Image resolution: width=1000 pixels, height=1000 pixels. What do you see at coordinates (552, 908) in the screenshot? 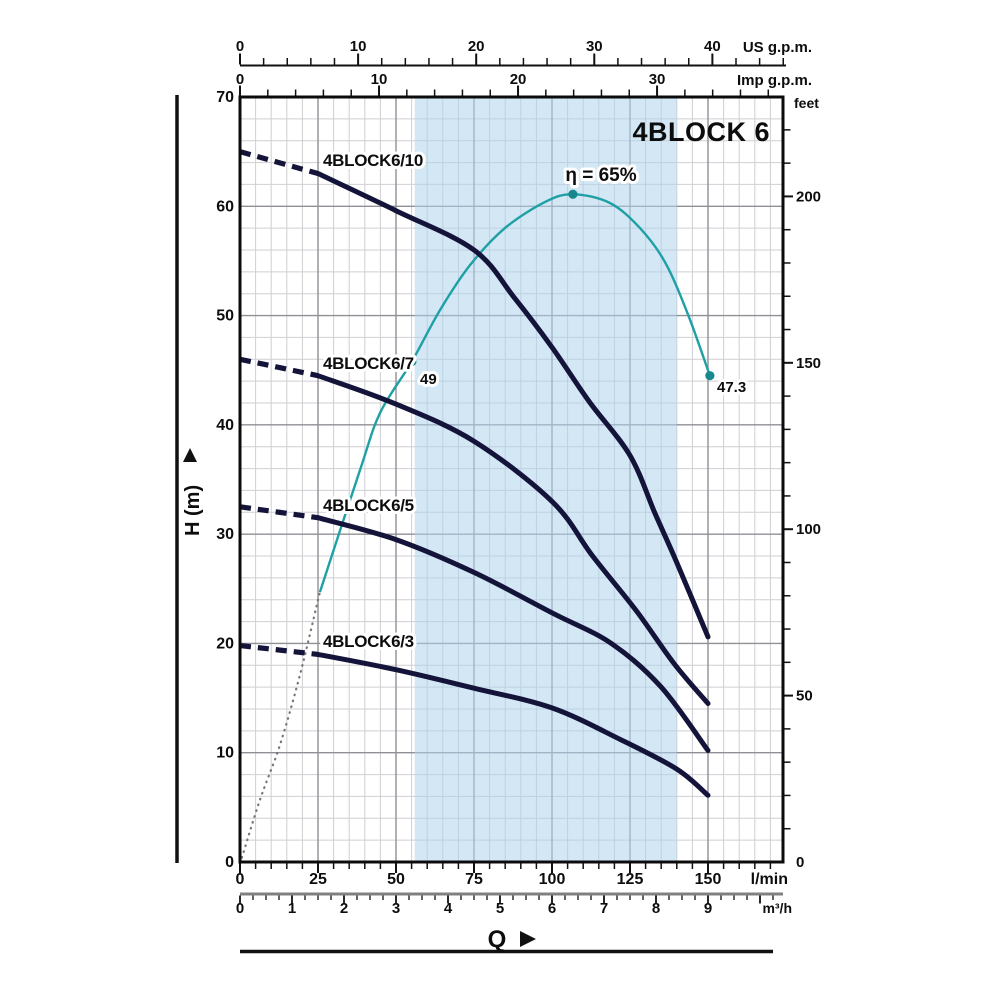
I see `axis-tick-label: 6` at bounding box center [552, 908].